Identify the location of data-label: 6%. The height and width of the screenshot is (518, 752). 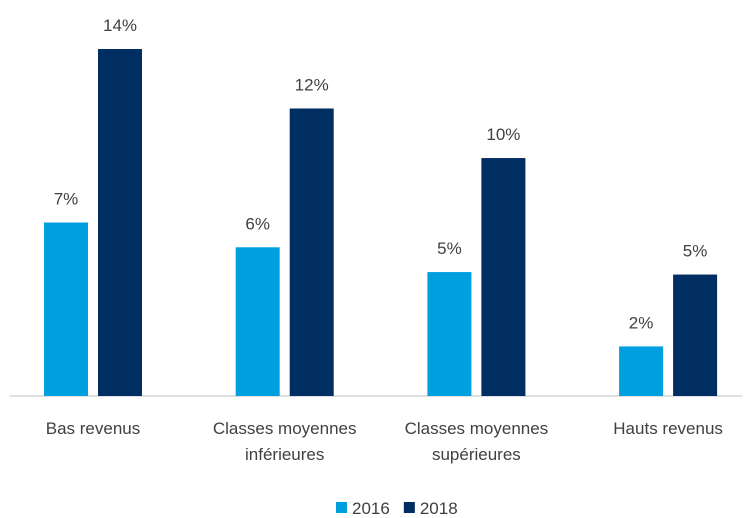
(257, 223).